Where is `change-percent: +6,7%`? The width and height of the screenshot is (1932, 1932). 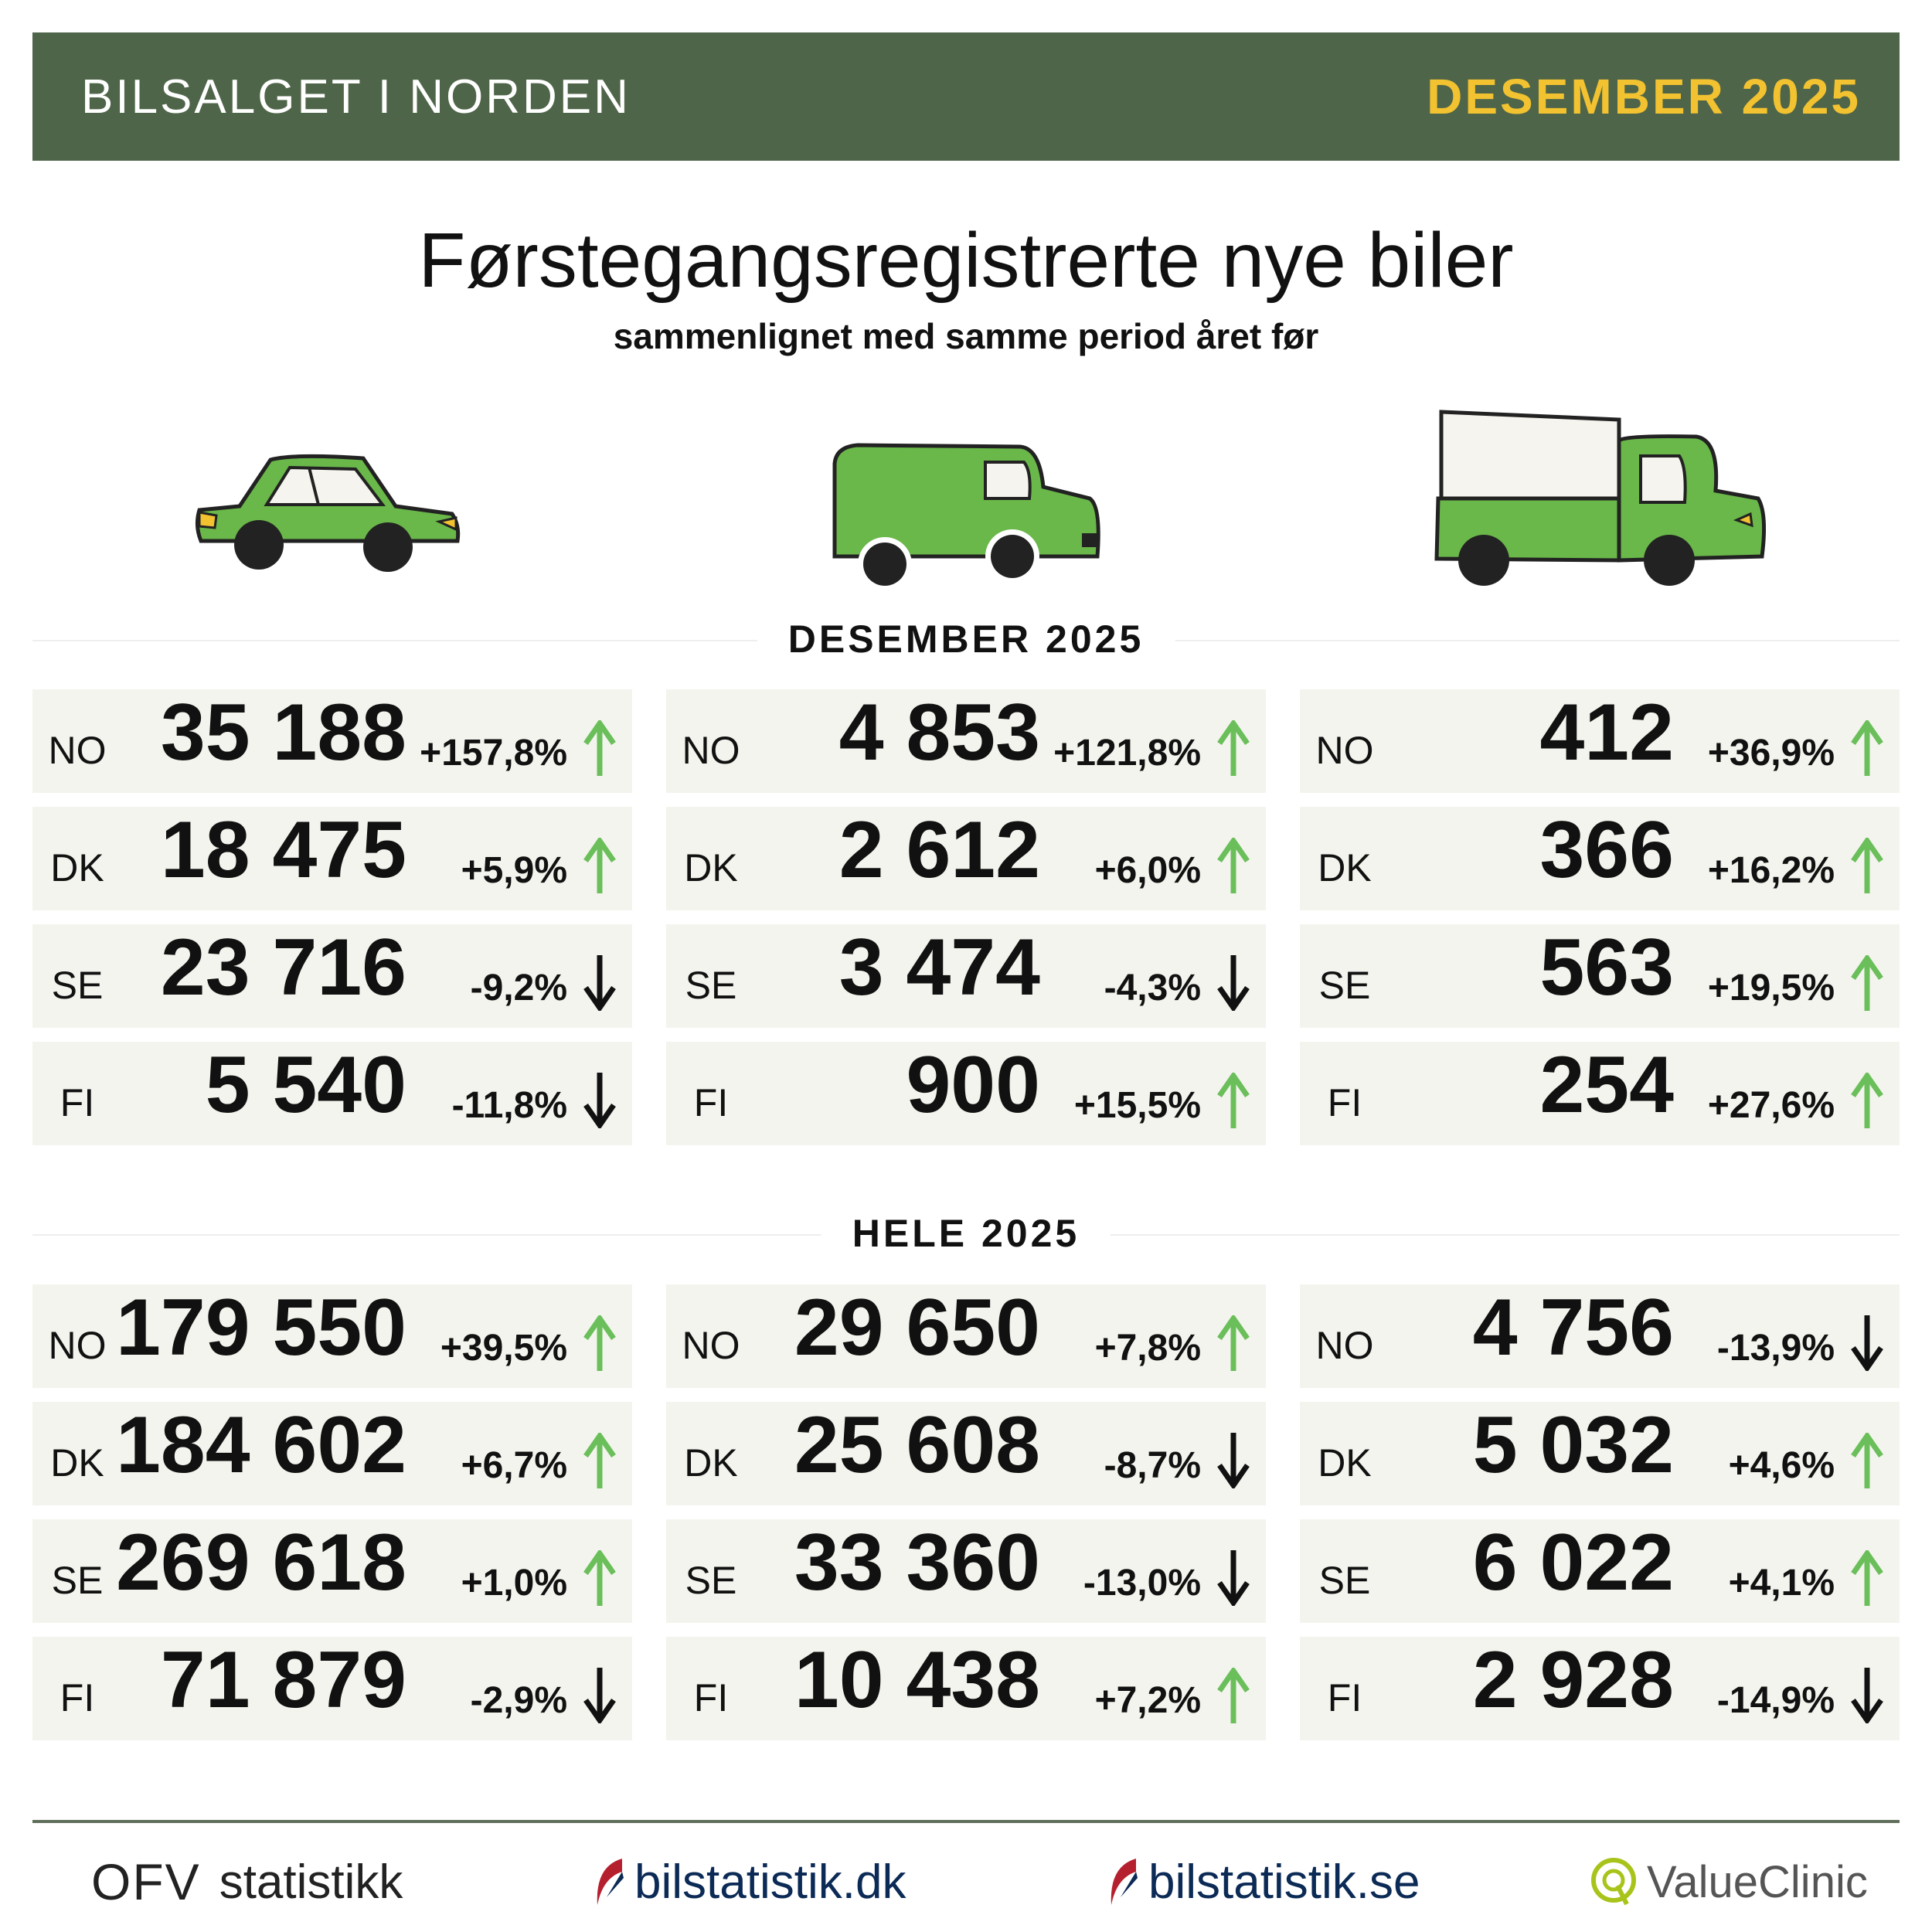
change-percent: +6,7% is located at coordinates (514, 1466).